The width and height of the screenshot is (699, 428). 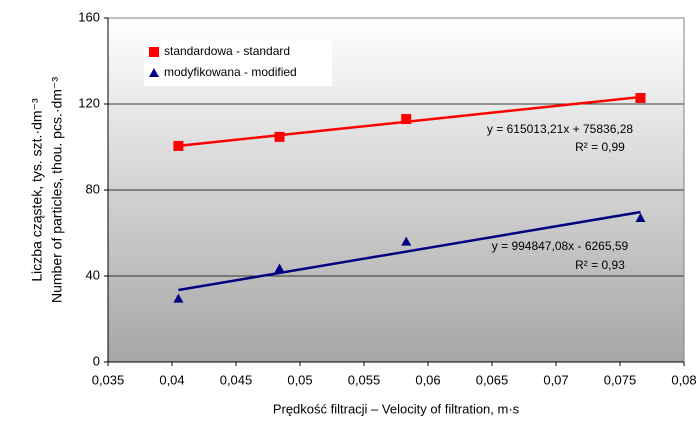 I want to click on r-squared: R² = 0,99, so click(x=600, y=147).